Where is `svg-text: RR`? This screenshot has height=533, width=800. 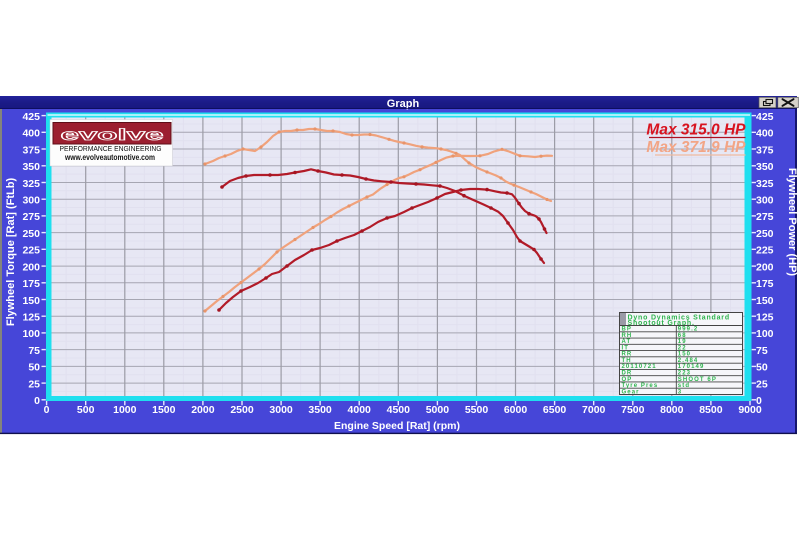 svg-text: RR is located at coordinates (627, 355).